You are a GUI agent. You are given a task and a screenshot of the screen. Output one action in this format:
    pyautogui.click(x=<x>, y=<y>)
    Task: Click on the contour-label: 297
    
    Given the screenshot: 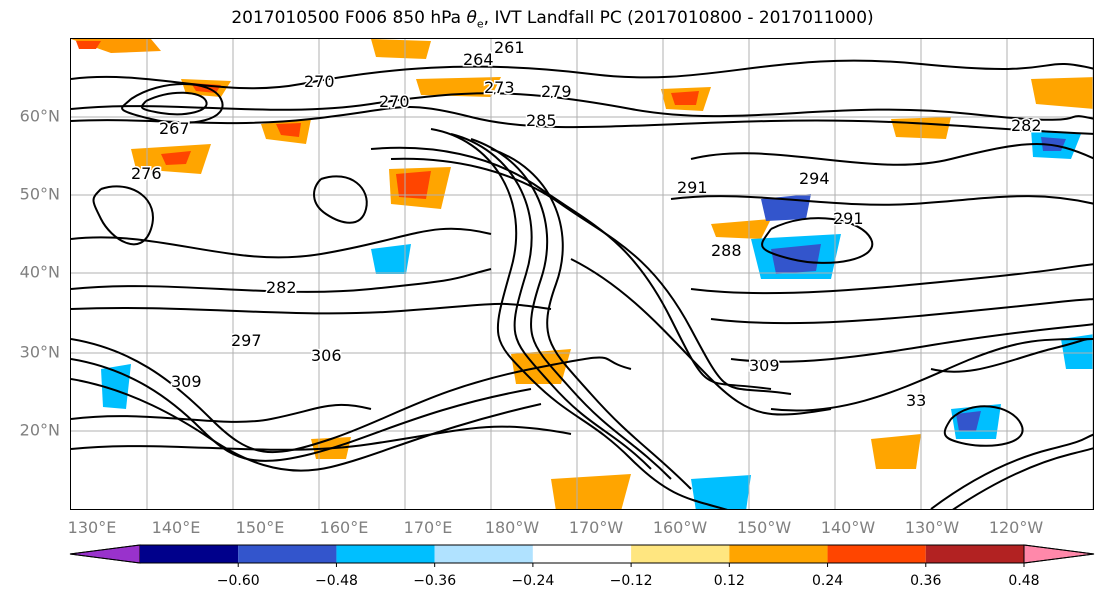 What is the action you would take?
    pyautogui.click(x=246, y=340)
    